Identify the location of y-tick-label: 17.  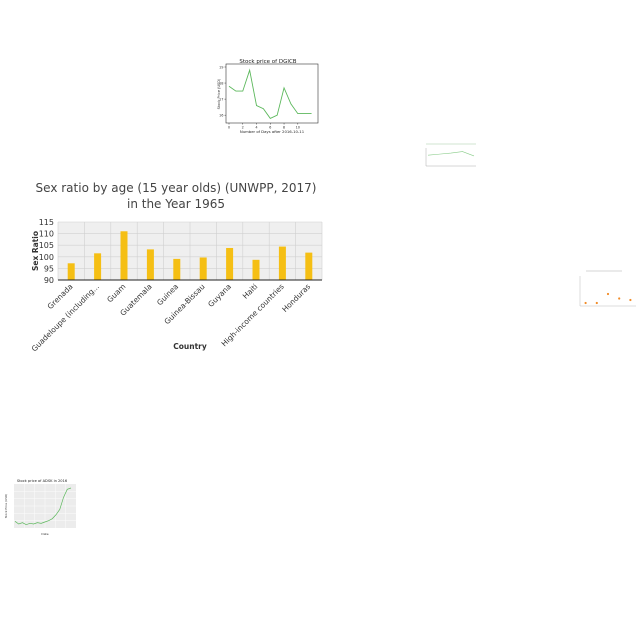
(221, 99).